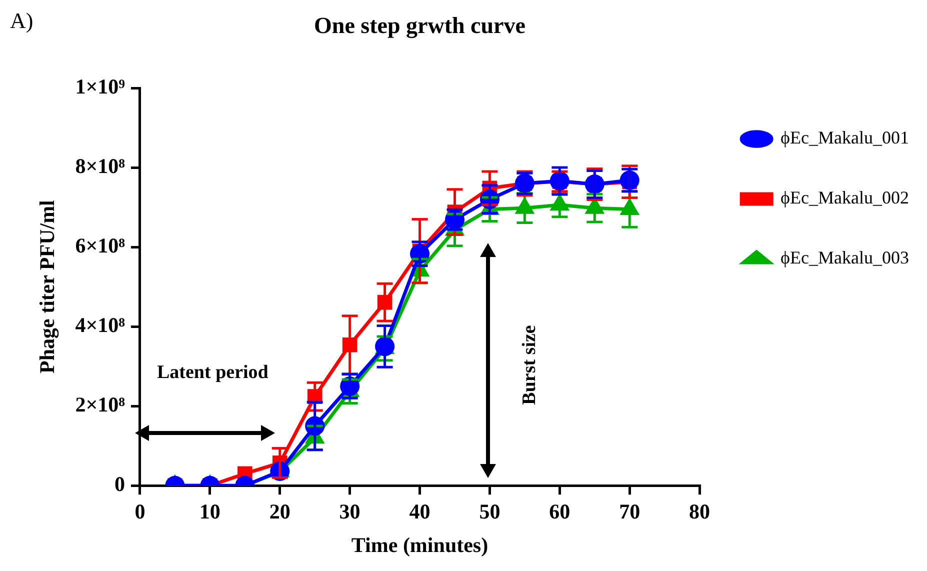 This screenshot has width=927, height=571. I want to click on y-tick-label: 2×10⁸, so click(100, 404).